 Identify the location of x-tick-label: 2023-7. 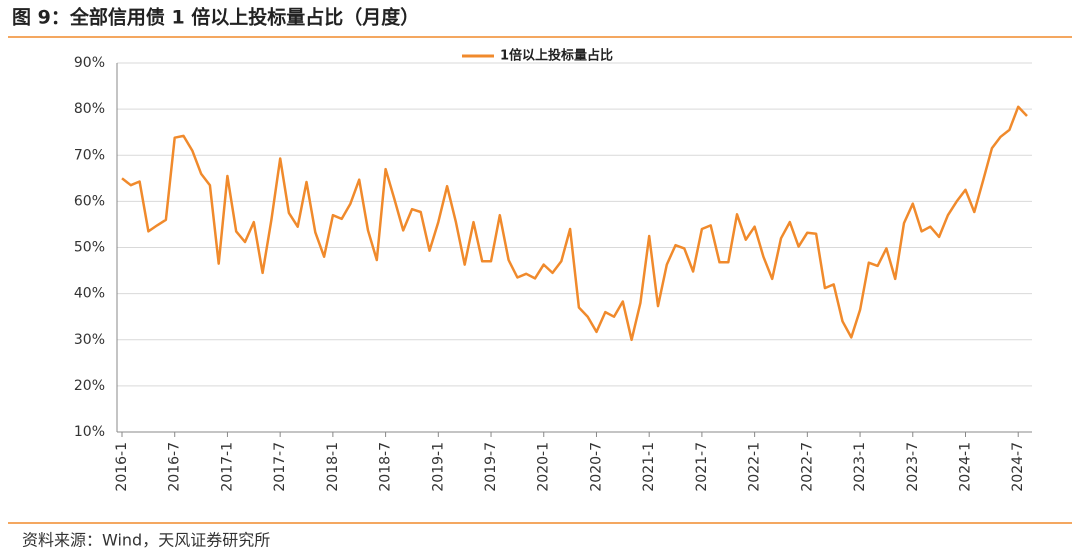
(913, 467).